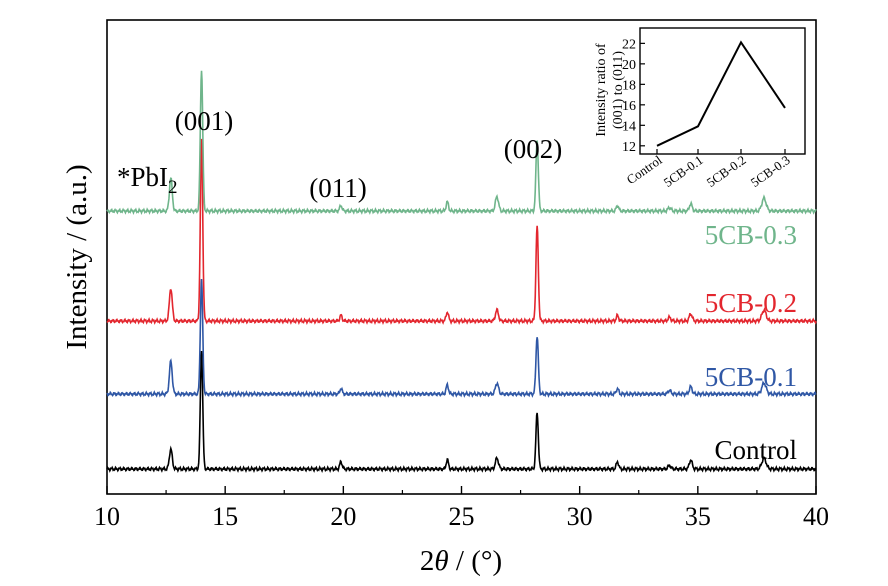  Describe the element at coordinates (533, 149) in the screenshot. I see `annotation-002: (002)` at that location.